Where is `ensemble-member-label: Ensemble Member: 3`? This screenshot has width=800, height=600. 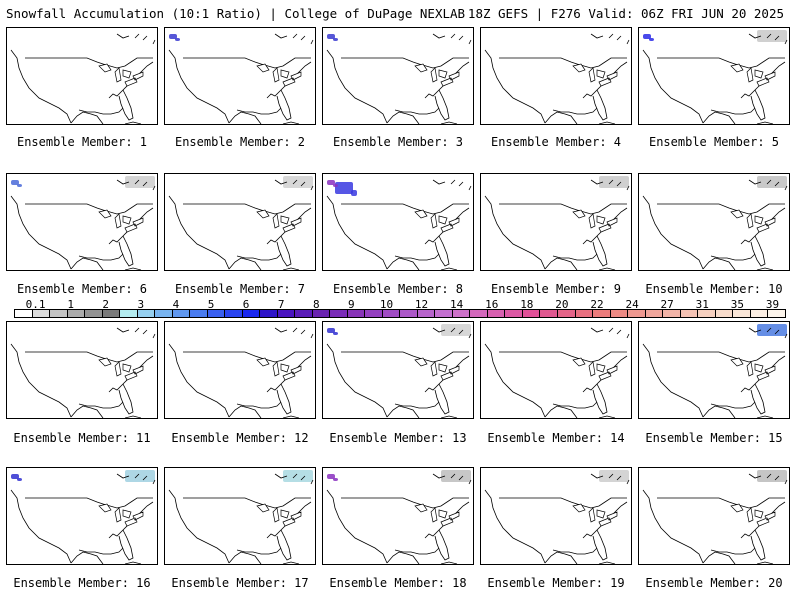 ensemble-member-label: Ensemble Member: 3 is located at coordinates (398, 142).